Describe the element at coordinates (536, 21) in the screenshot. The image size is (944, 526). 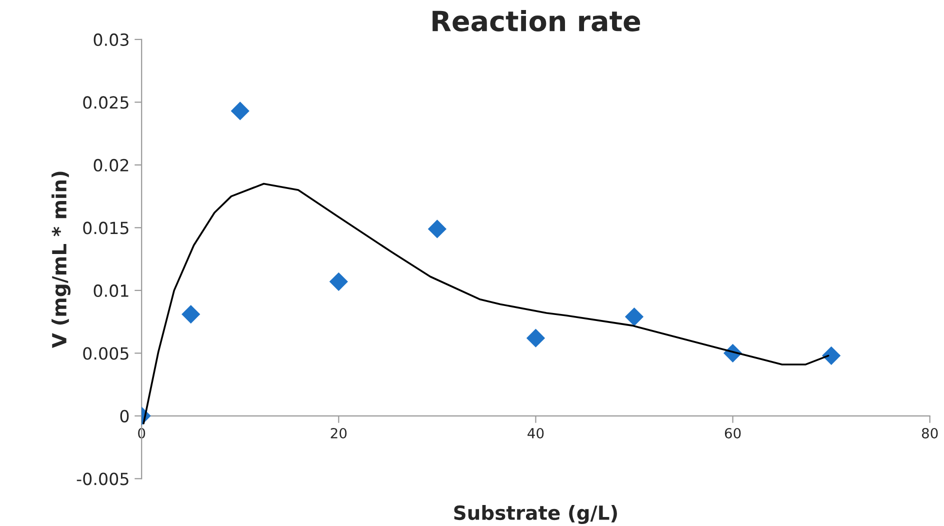
I see `chart-title: Reaction rate` at that location.